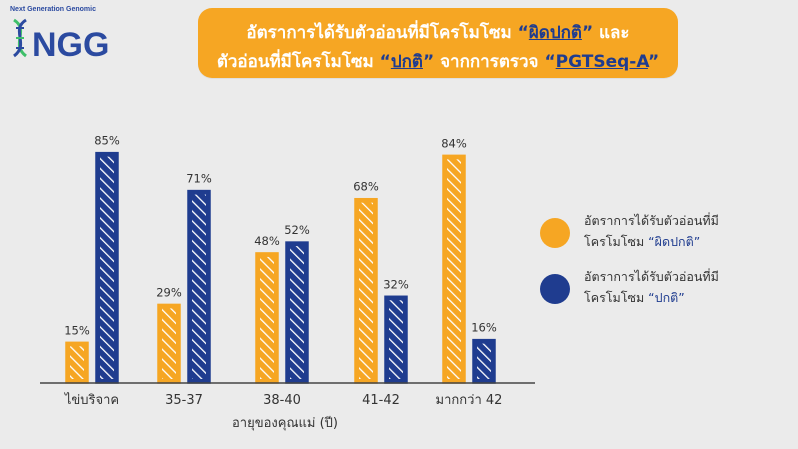 The image size is (798, 449). Describe the element at coordinates (396, 284) in the screenshot. I see `data-label-series-1-cat-3: 32%` at that location.